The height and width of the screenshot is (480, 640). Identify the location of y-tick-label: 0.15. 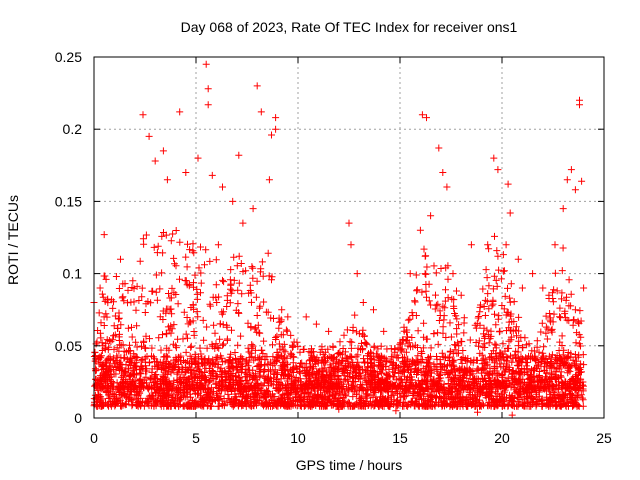
(68, 201).